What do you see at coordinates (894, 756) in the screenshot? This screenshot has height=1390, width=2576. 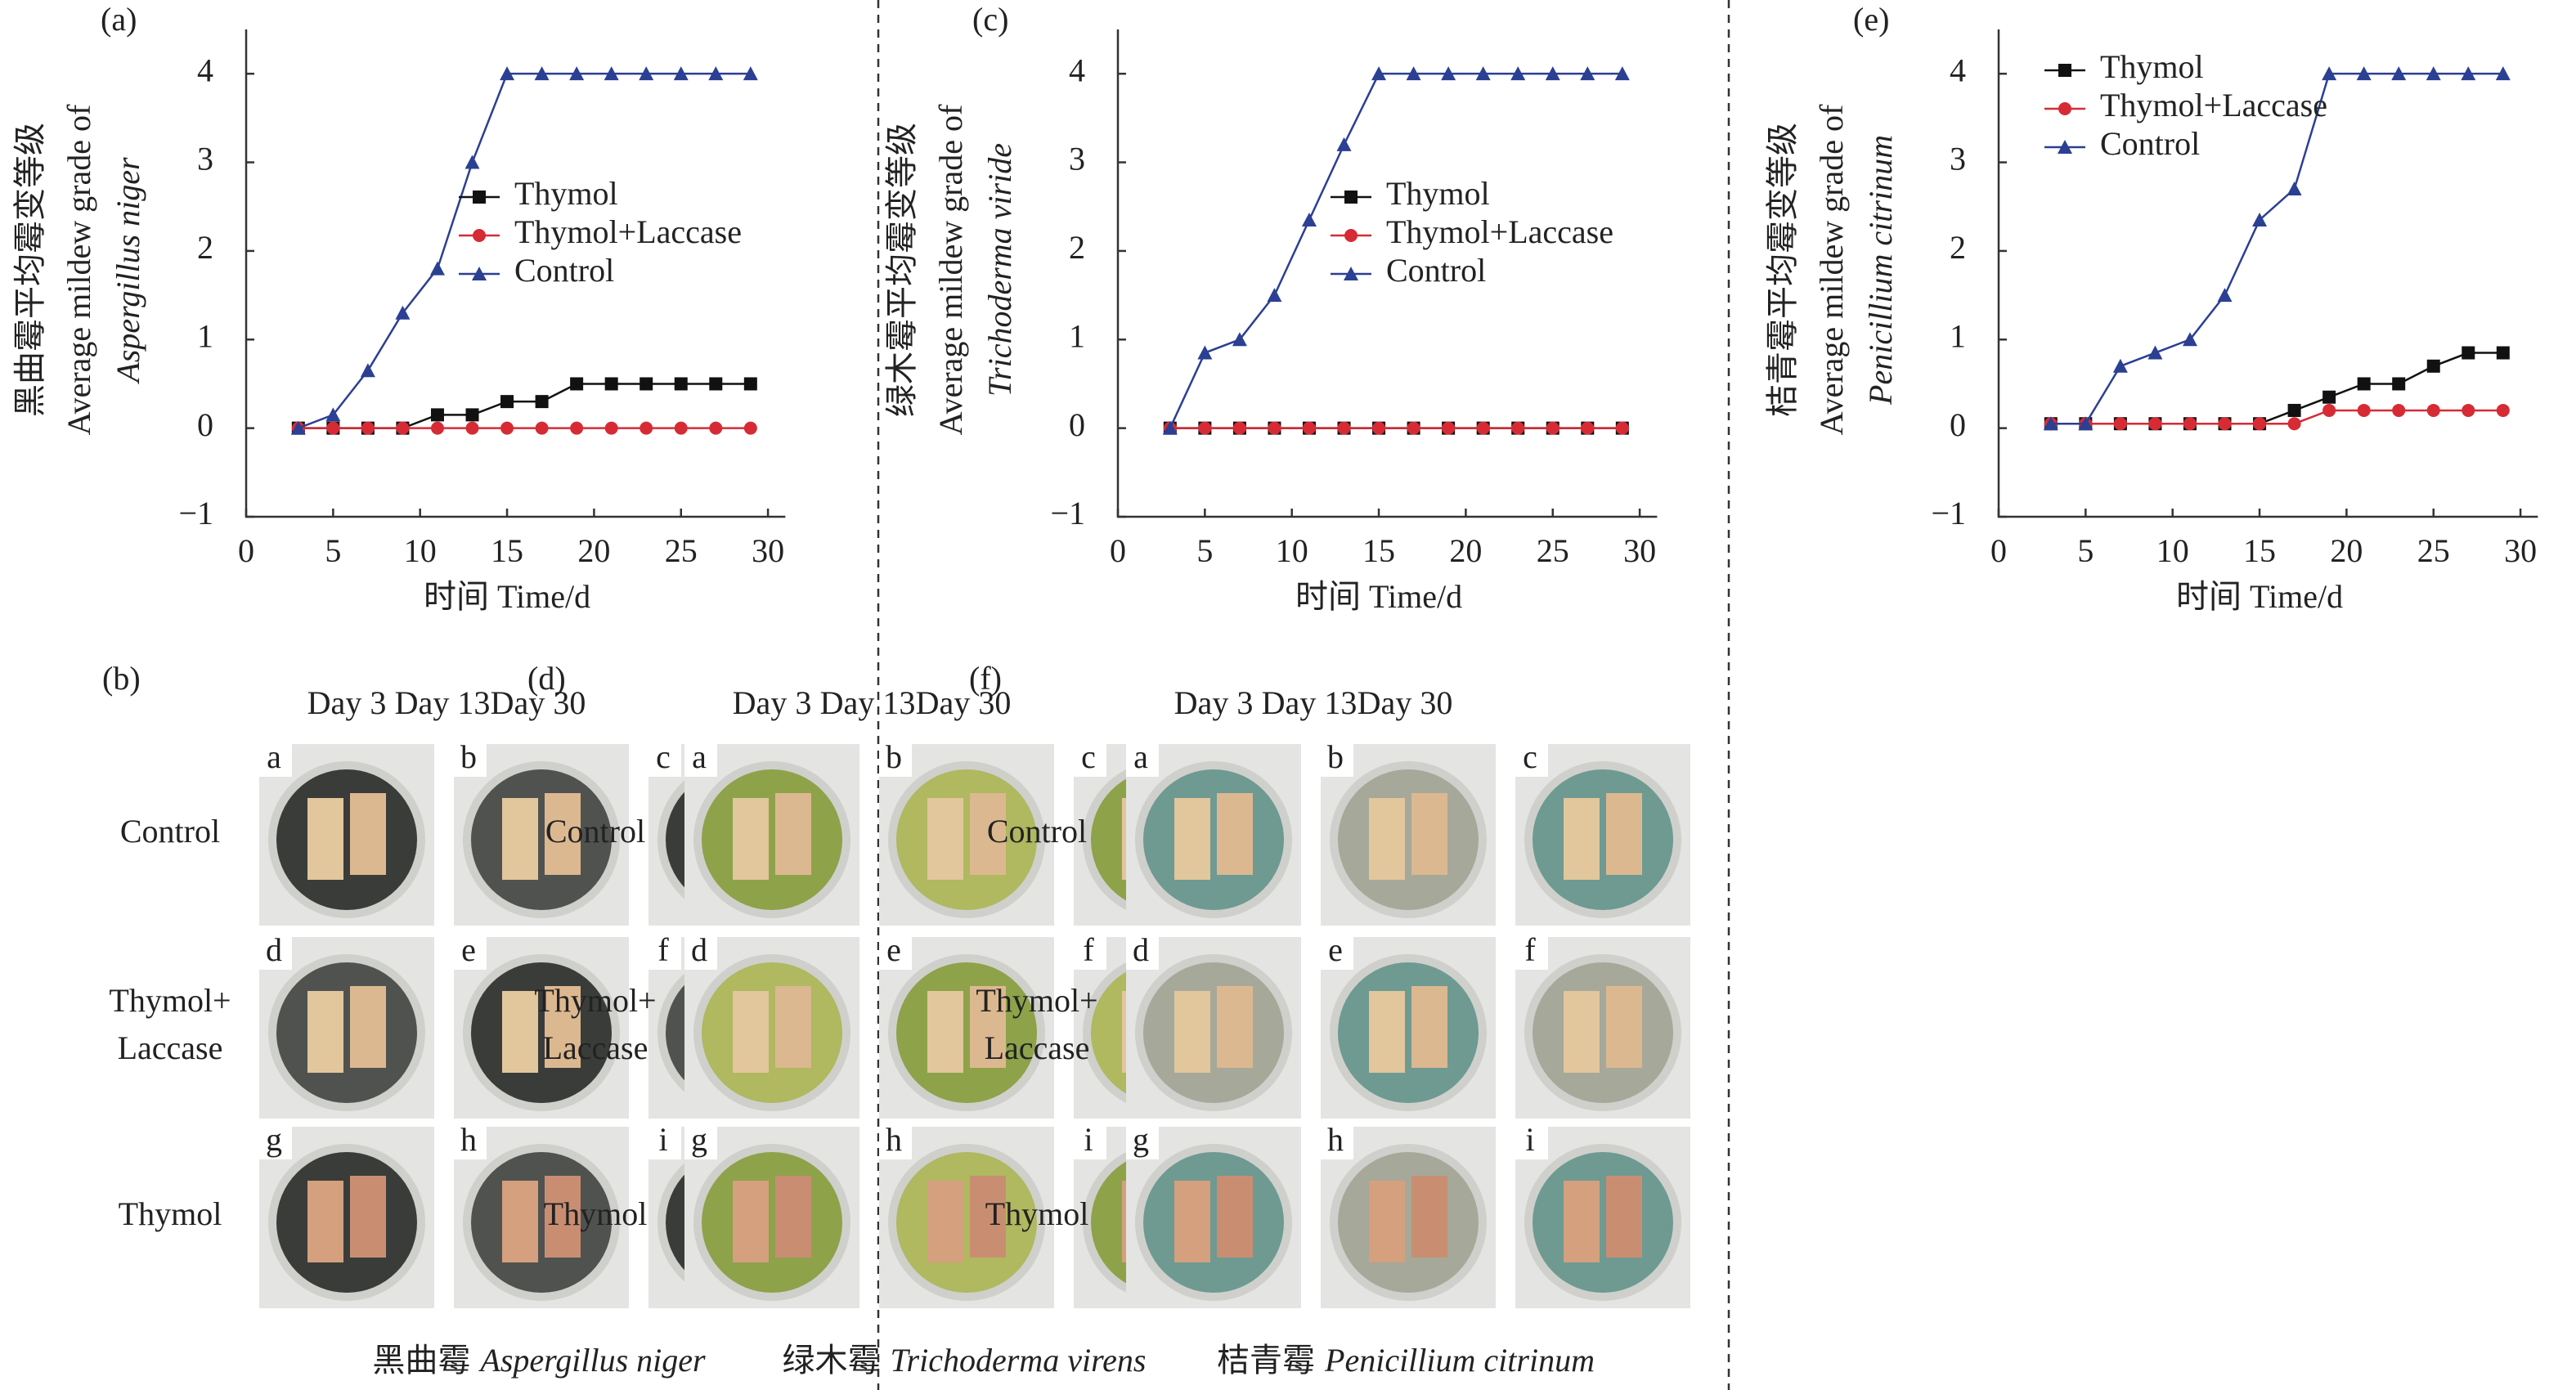 I see `photo-letter: b` at bounding box center [894, 756].